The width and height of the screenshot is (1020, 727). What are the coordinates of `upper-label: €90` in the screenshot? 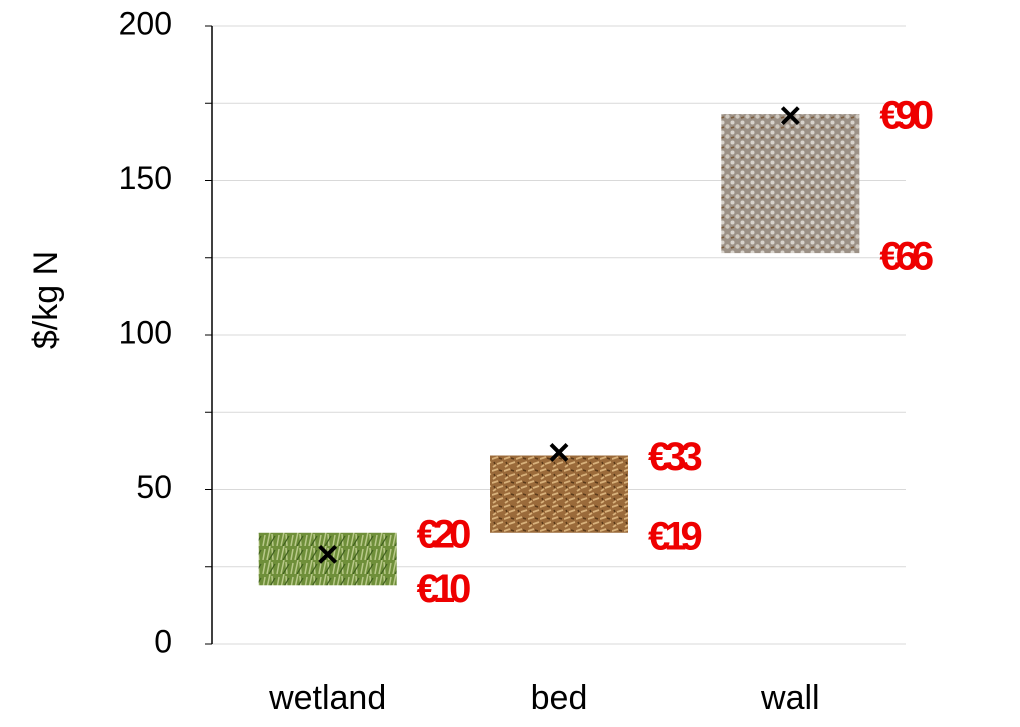 It's located at (905, 116).